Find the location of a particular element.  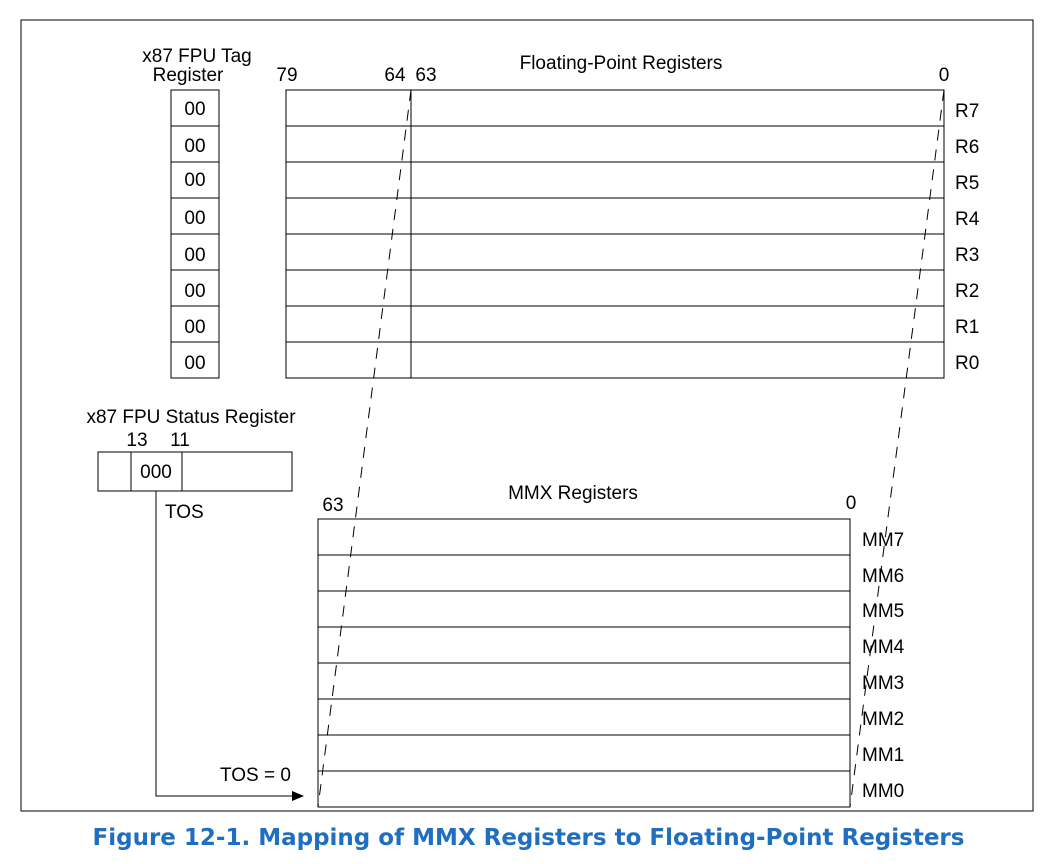

tag-entry-r0: 00 is located at coordinates (194, 363).